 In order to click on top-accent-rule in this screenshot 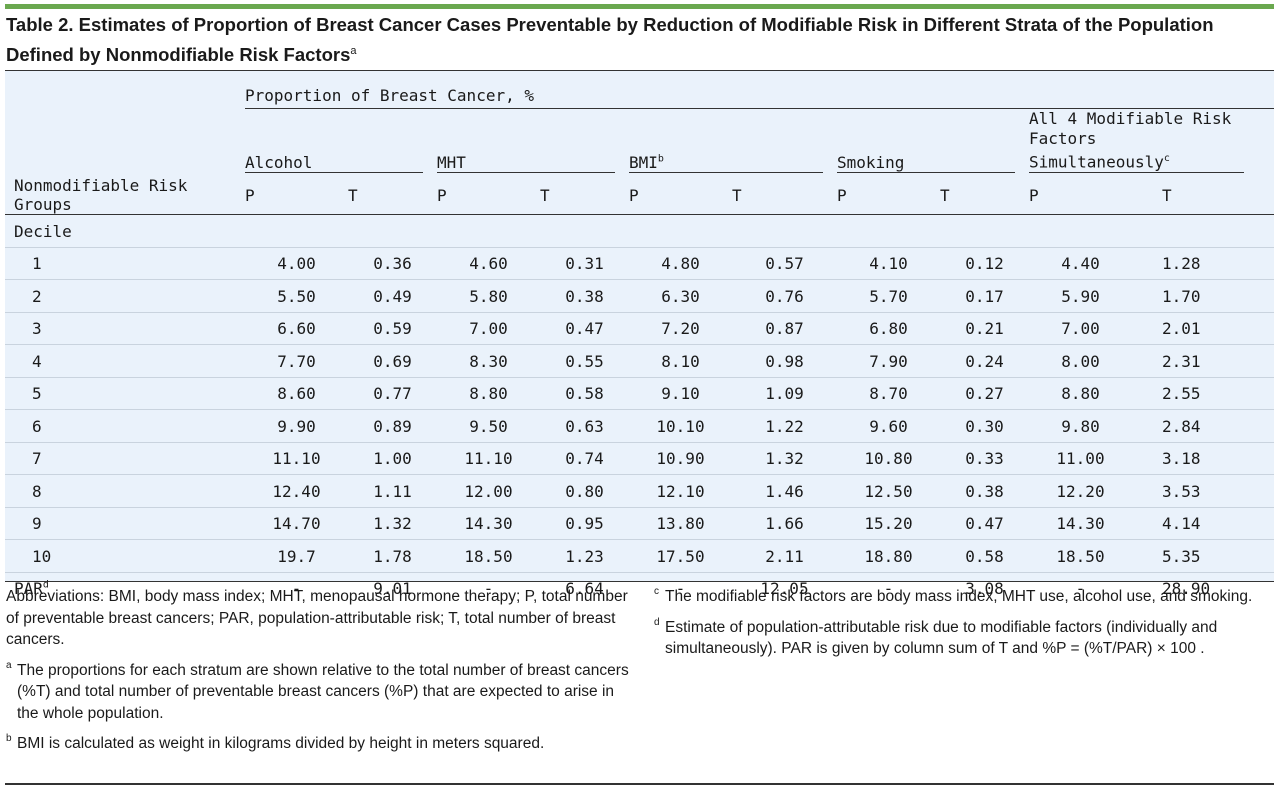, I will do `click(639, 6)`.